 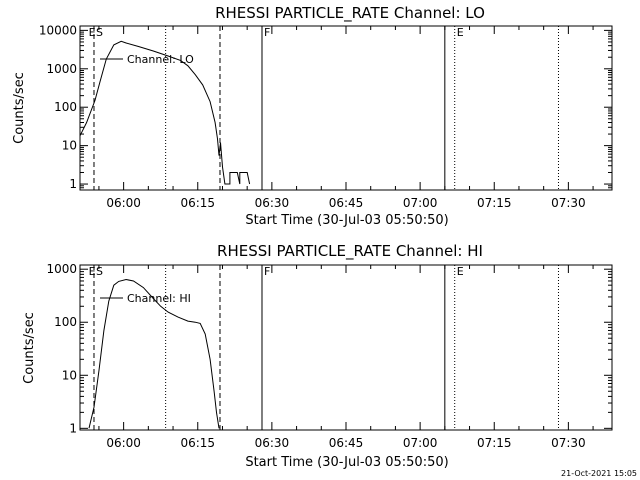 I want to click on hi-x-tick-label-4: 07:00, so click(x=420, y=443).